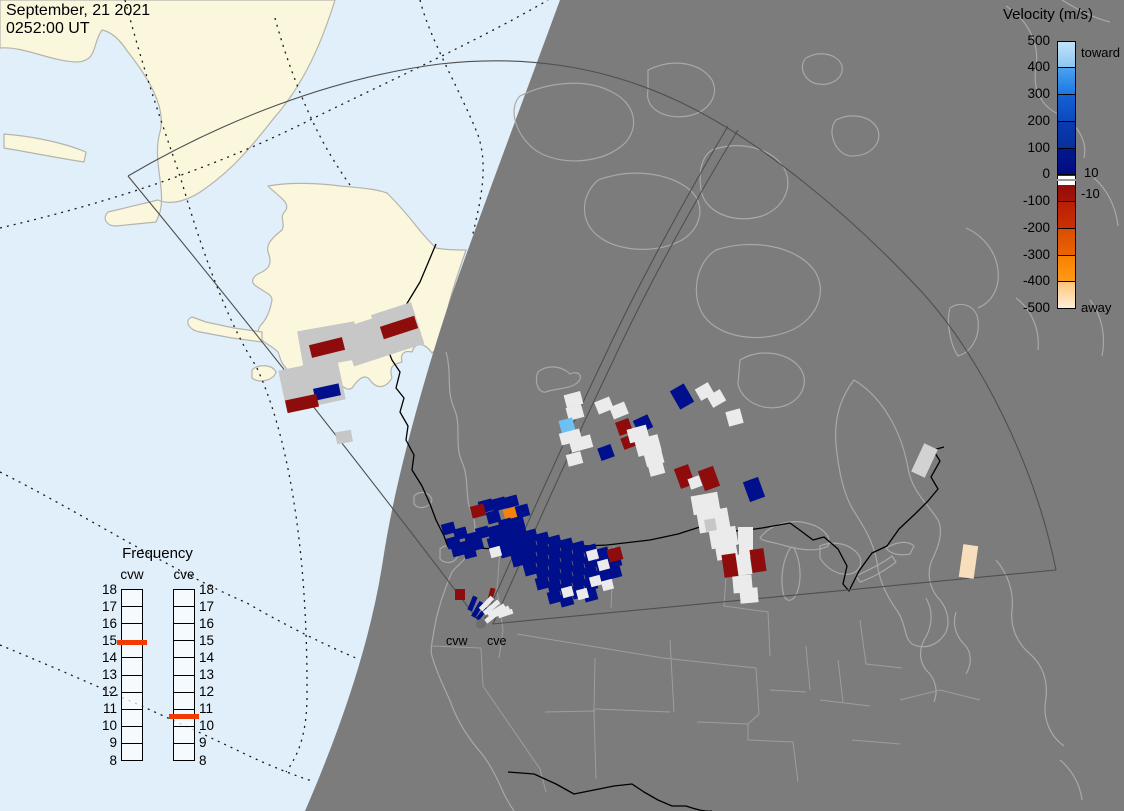 The height and width of the screenshot is (811, 1124). I want to click on frequency-legend-title: Frequency, so click(157, 553).